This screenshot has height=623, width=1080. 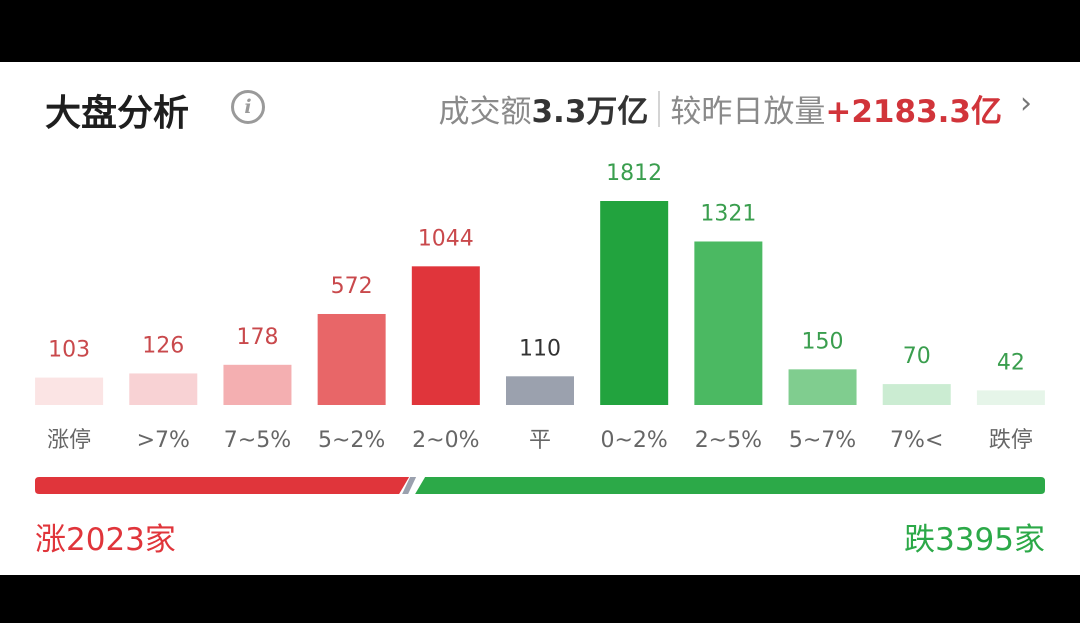 What do you see at coordinates (163, 345) in the screenshot?
I see `value-label: 126` at bounding box center [163, 345].